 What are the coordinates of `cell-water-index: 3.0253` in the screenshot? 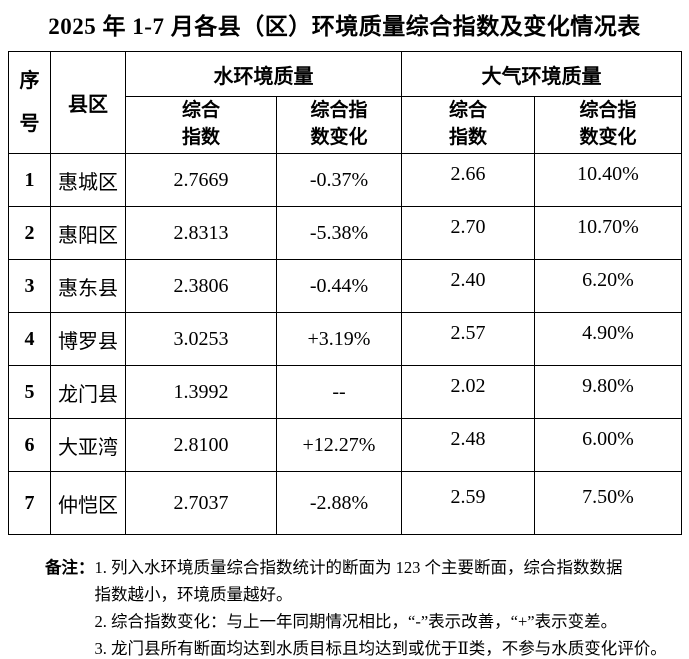 It's located at (201, 339).